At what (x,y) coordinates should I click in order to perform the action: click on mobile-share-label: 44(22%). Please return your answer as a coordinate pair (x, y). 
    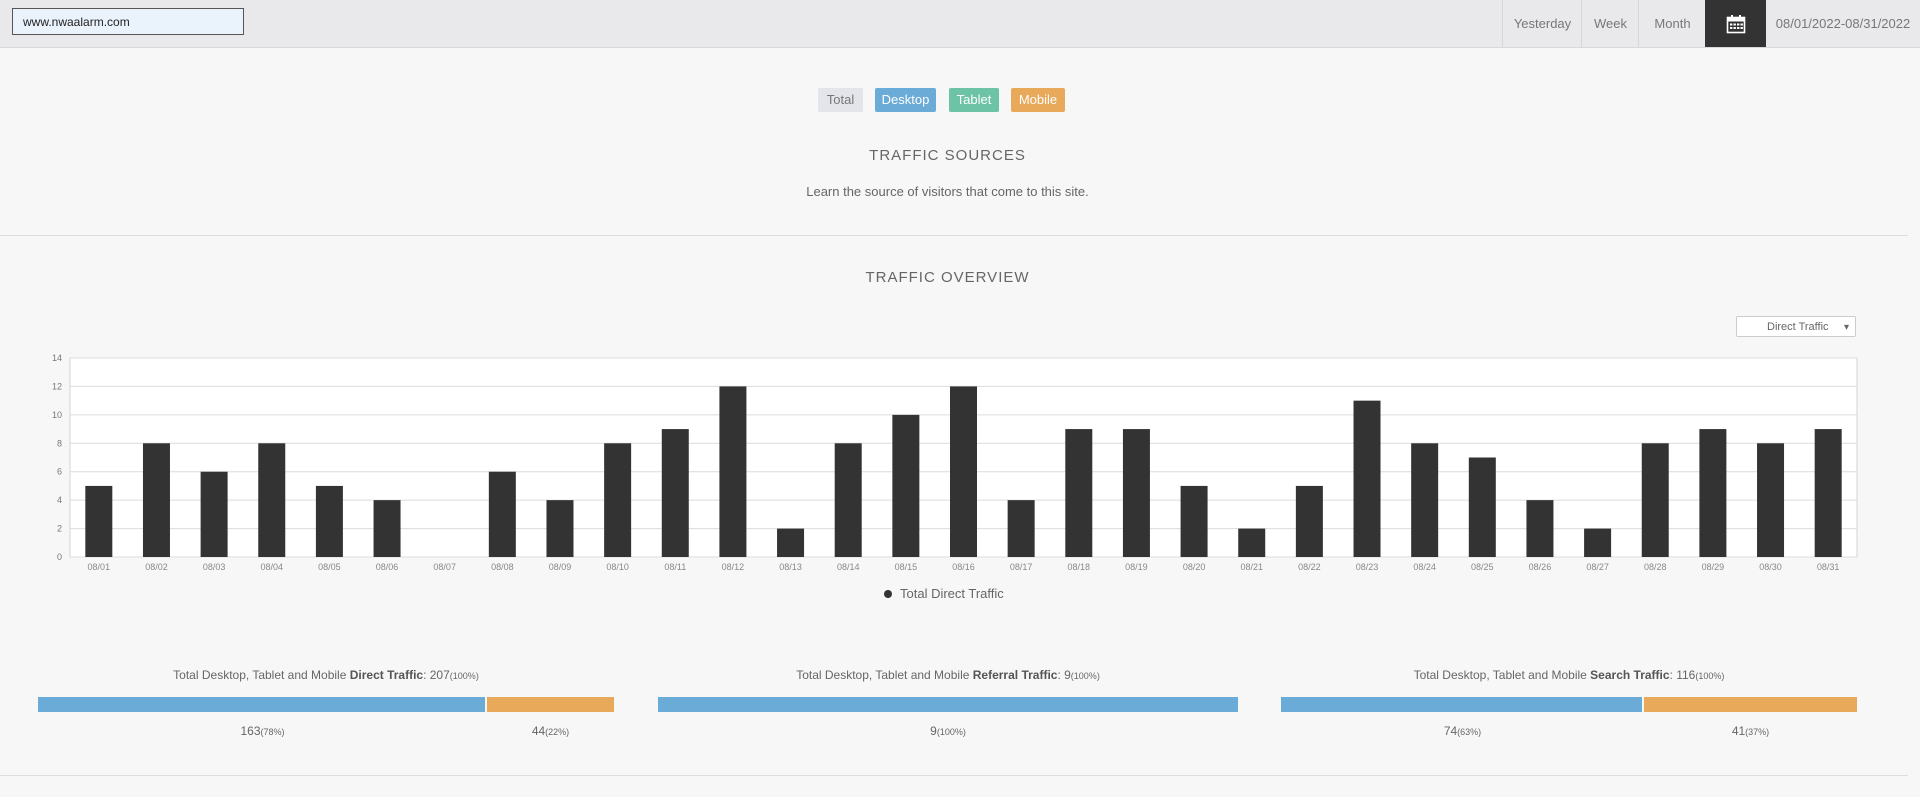
    Looking at the image, I should click on (550, 731).